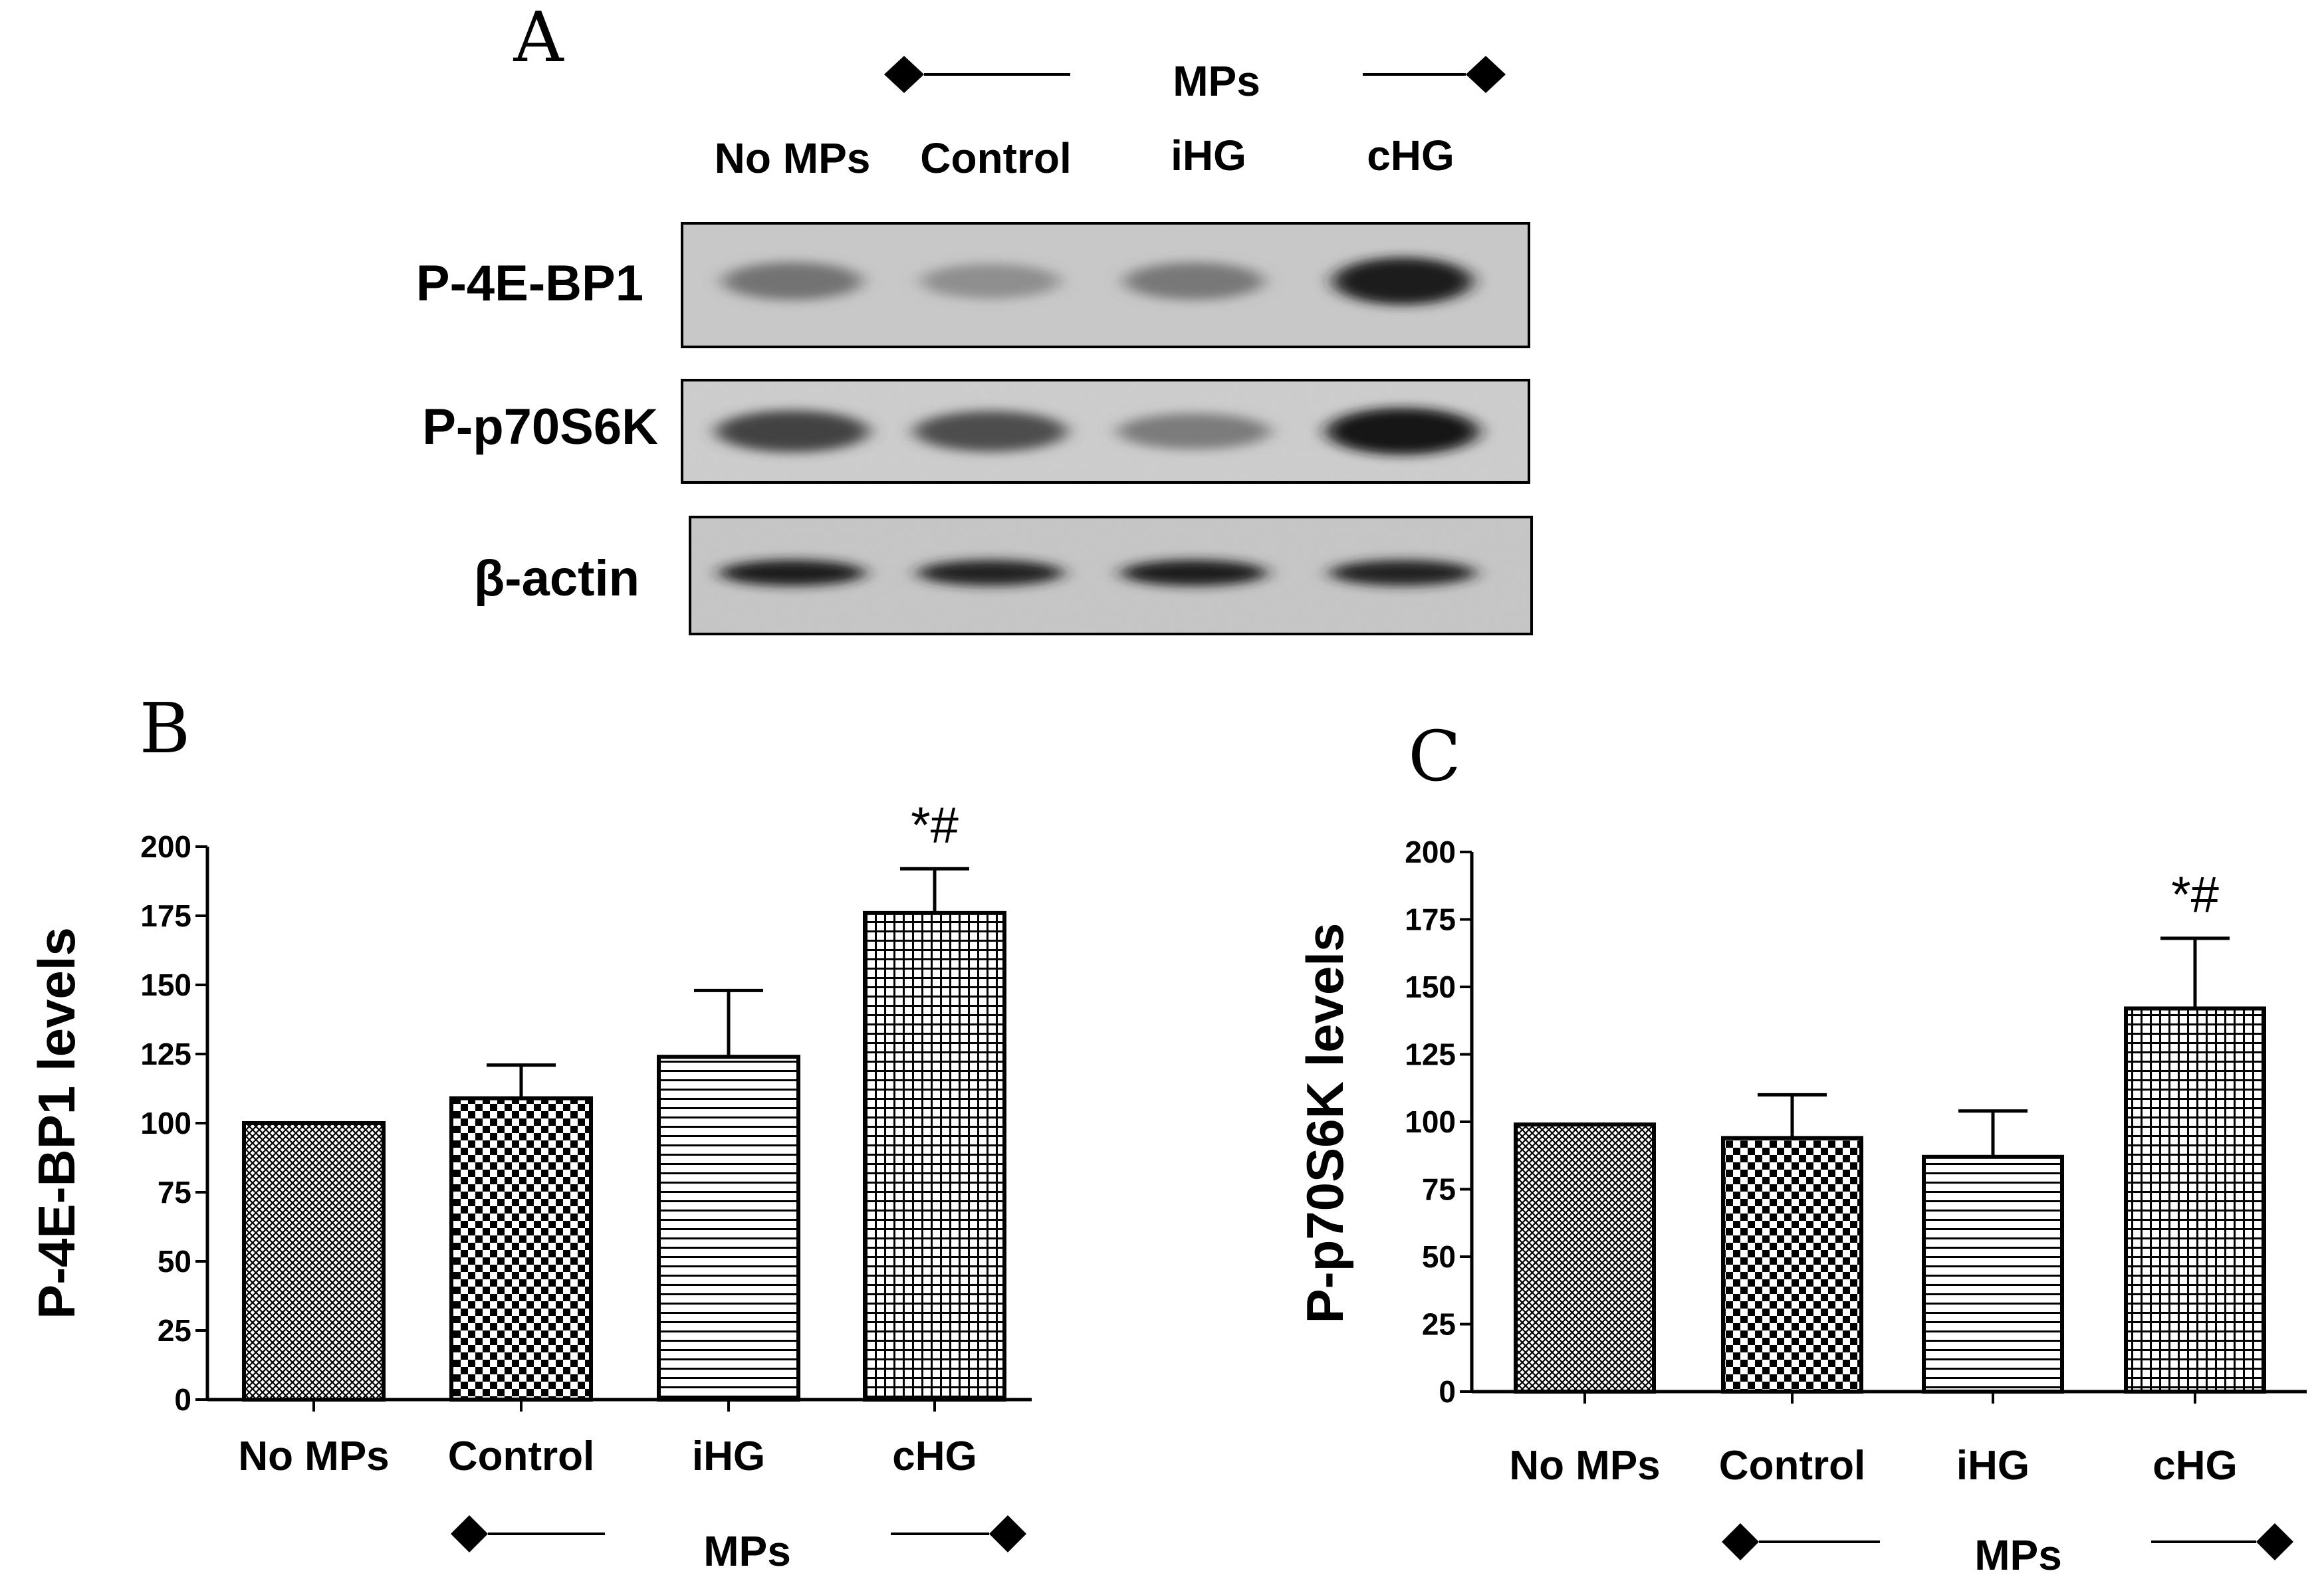  What do you see at coordinates (57, 1123) in the screenshot?
I see `y-axis-label: P-4E-BP1 levels` at bounding box center [57, 1123].